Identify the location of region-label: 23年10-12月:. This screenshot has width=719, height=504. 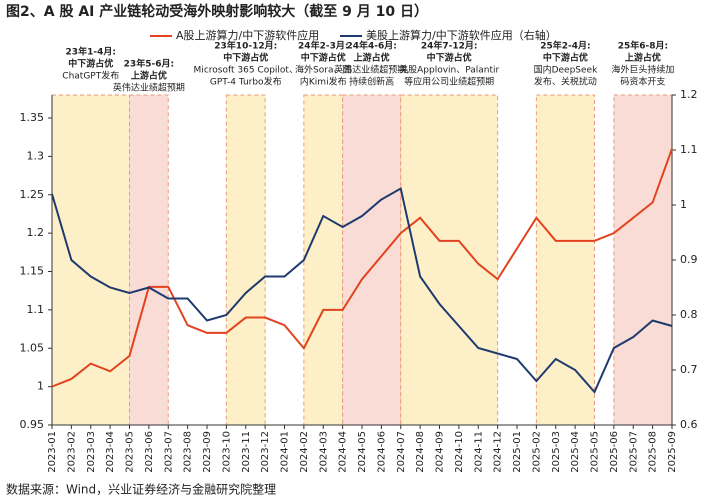
(245, 46).